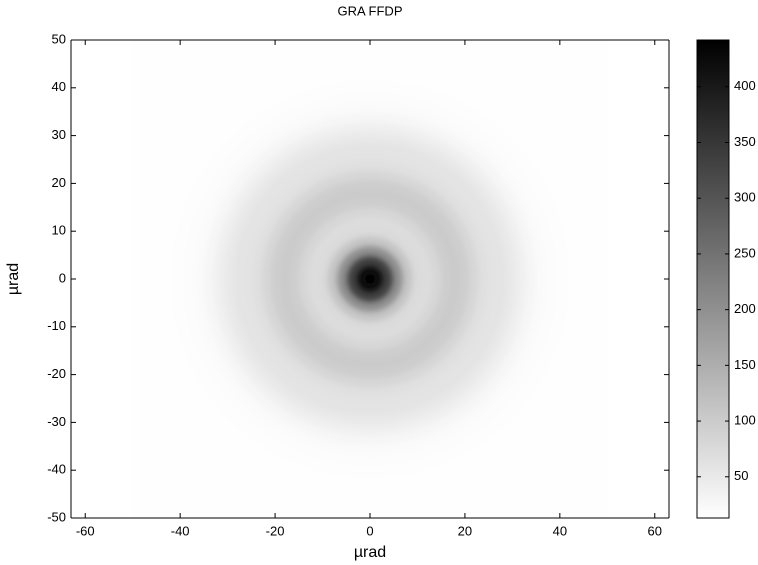 This screenshot has height=565, width=758. Describe the element at coordinates (745, 141) in the screenshot. I see `colorbar-tick-label: 350` at that location.